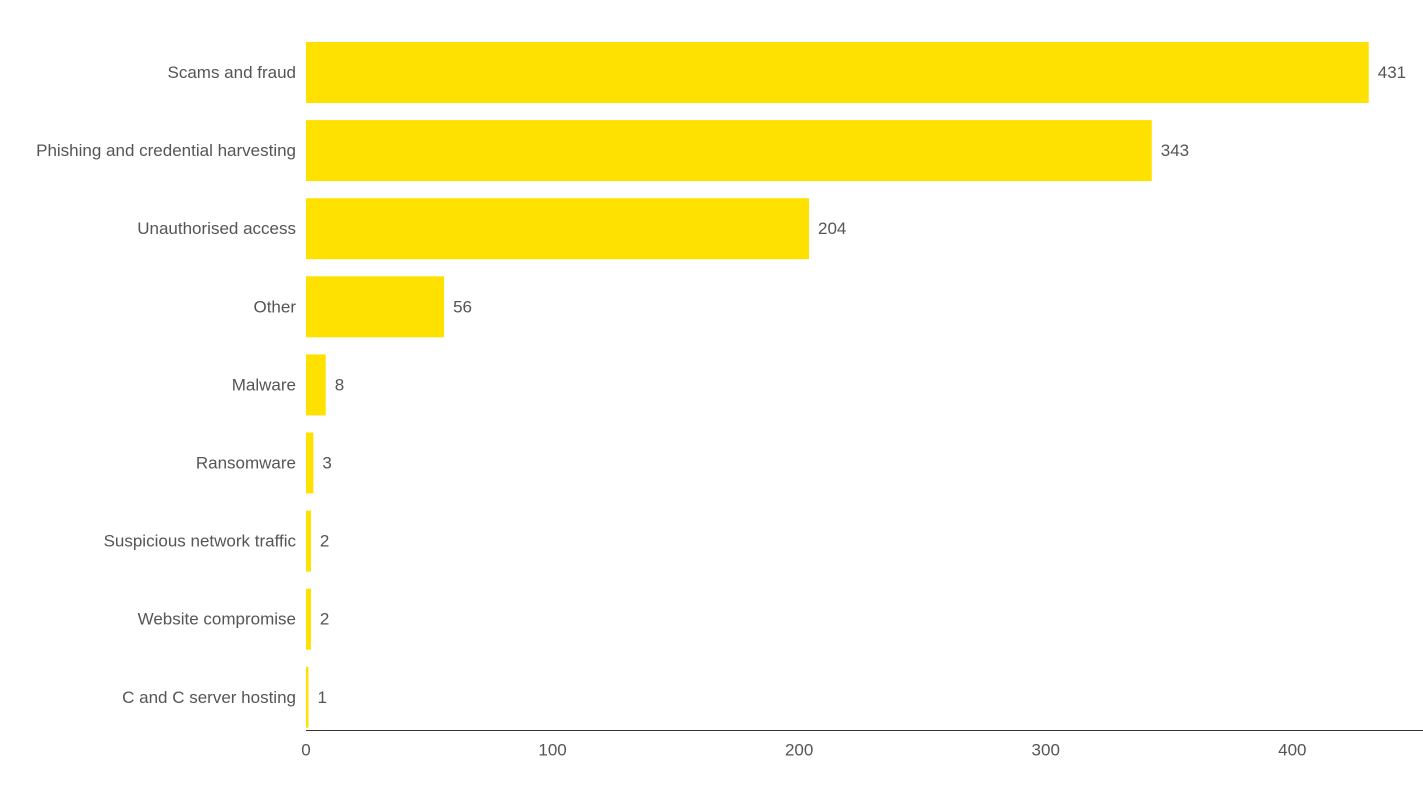 Image resolution: width=1423 pixels, height=796 pixels. What do you see at coordinates (837, 72) in the screenshot?
I see `bar-scams-and-fraud` at bounding box center [837, 72].